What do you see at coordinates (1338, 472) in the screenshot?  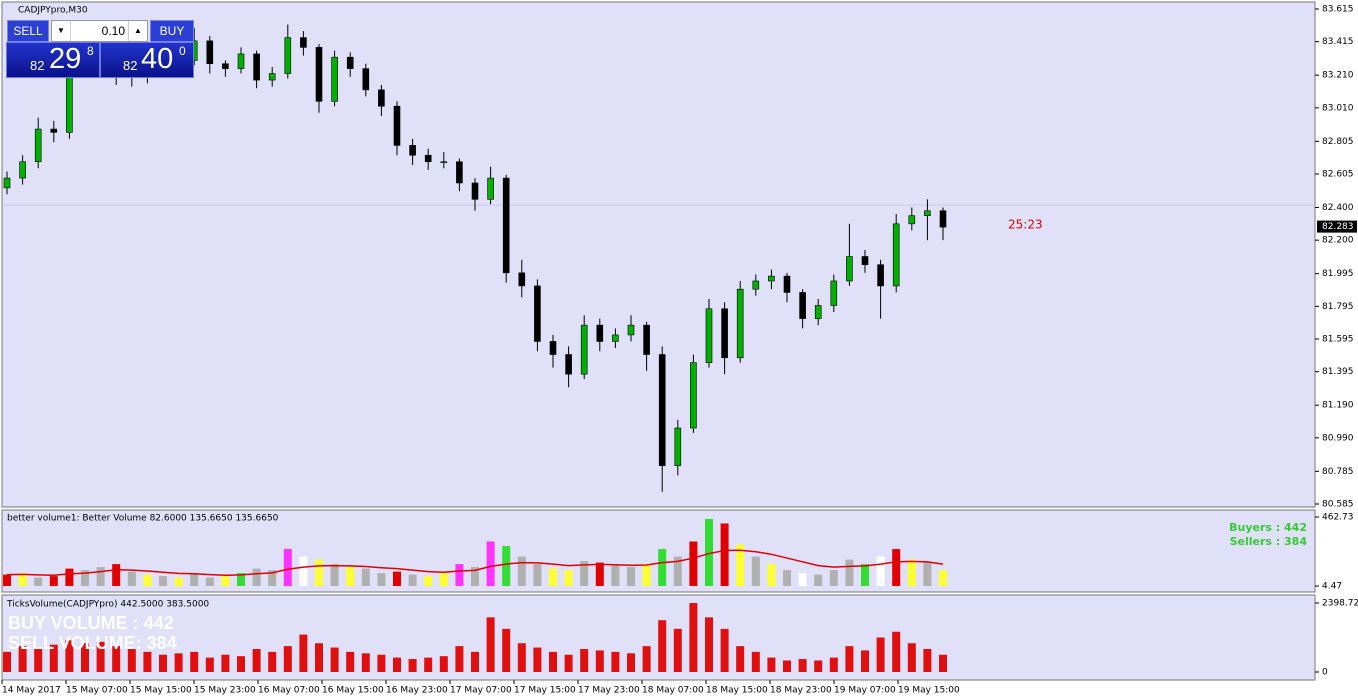 I see `y-tick-label: 80.785` at bounding box center [1338, 472].